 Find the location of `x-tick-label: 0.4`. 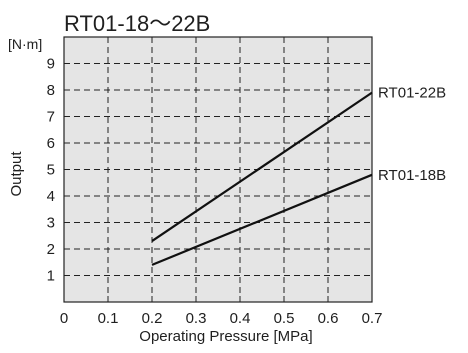

x-tick-label: 0.4 is located at coordinates (240, 318).